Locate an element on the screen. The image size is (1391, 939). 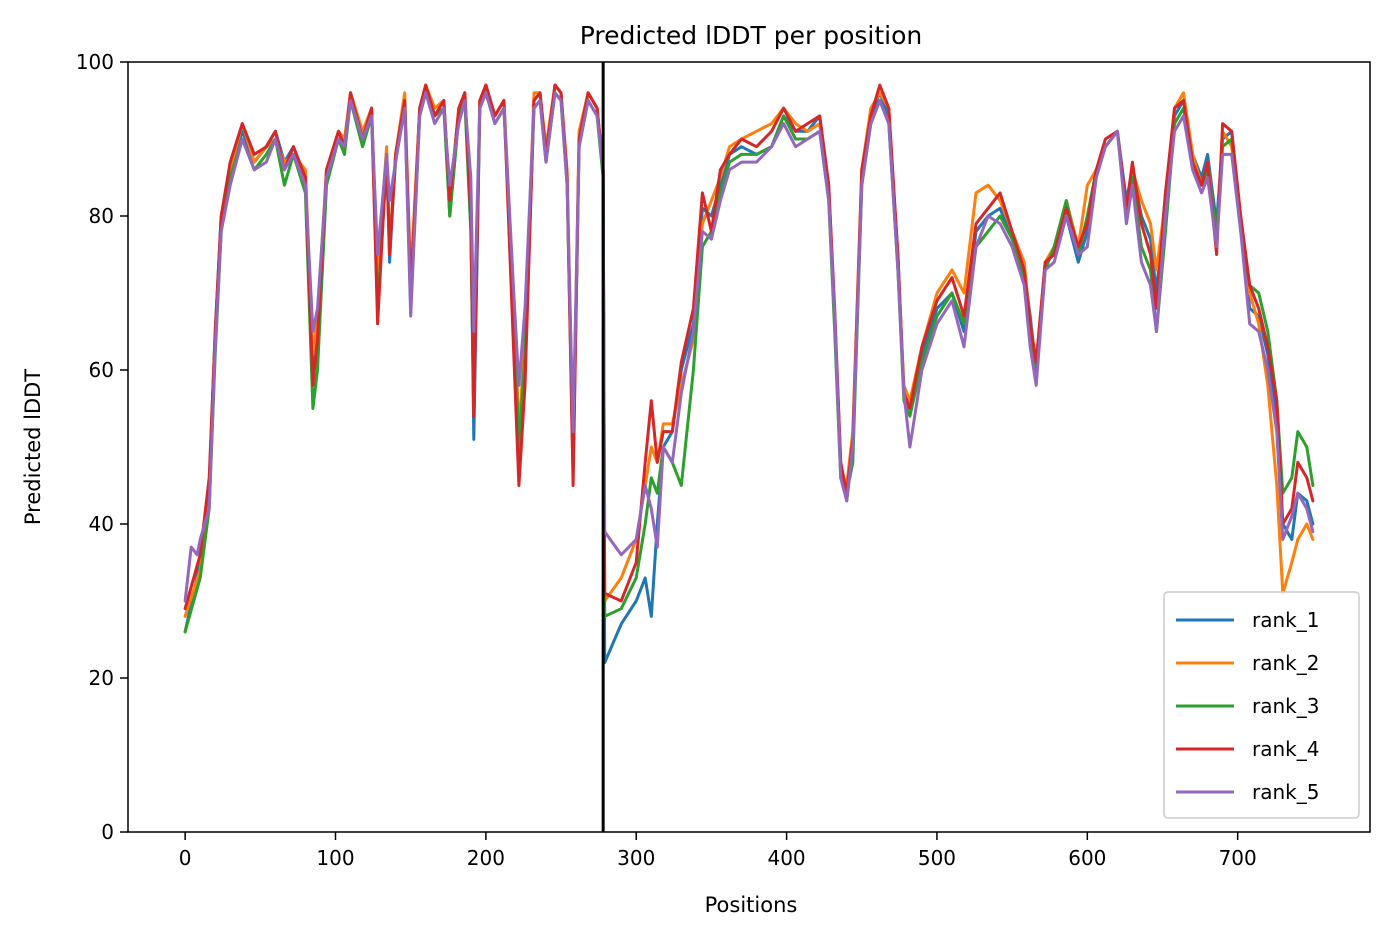
legend-label-rank_2: rank_2 is located at coordinates (1285, 663).